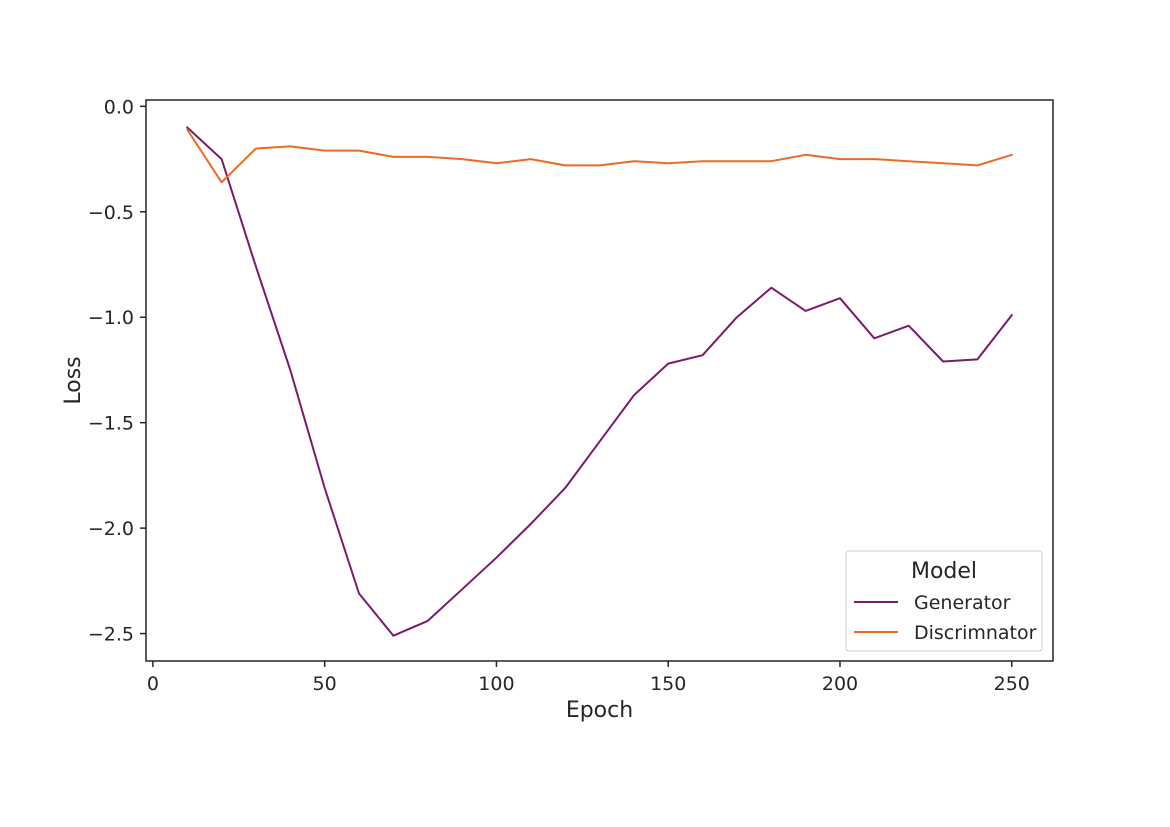 The height and width of the screenshot is (827, 1170). Describe the element at coordinates (153, 684) in the screenshot. I see `x-tick-label: 0` at that location.